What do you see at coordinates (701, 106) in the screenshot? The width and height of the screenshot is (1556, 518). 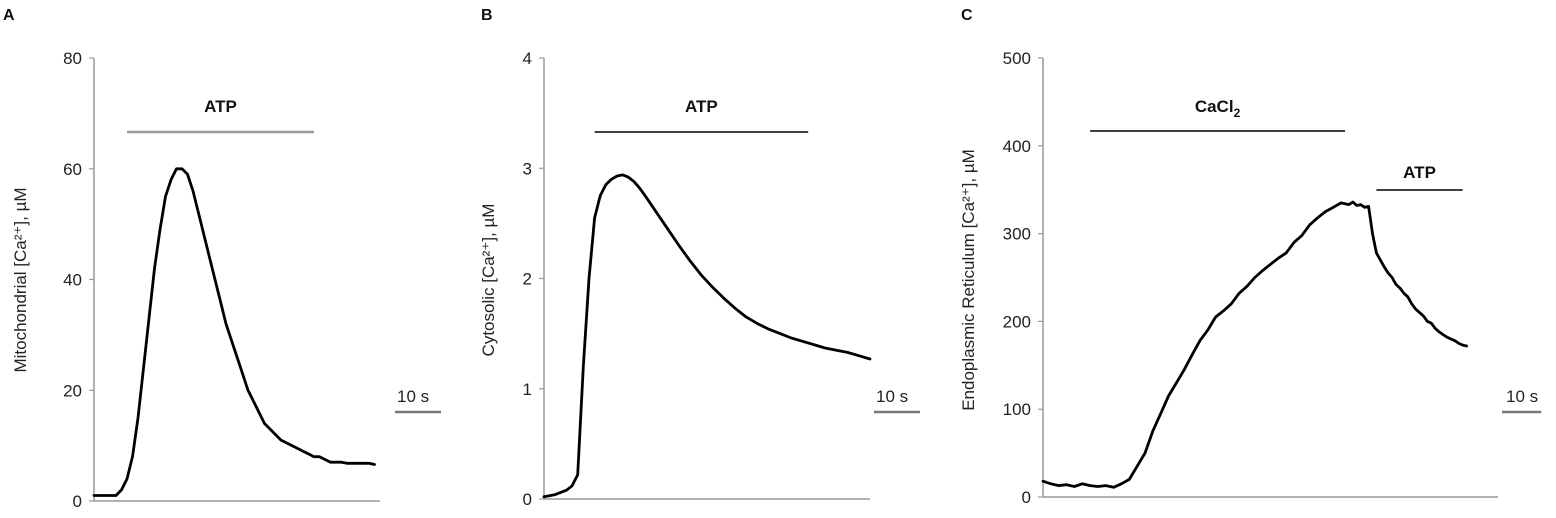 I see `panel-b-stimulus-label: ATP` at bounding box center [701, 106].